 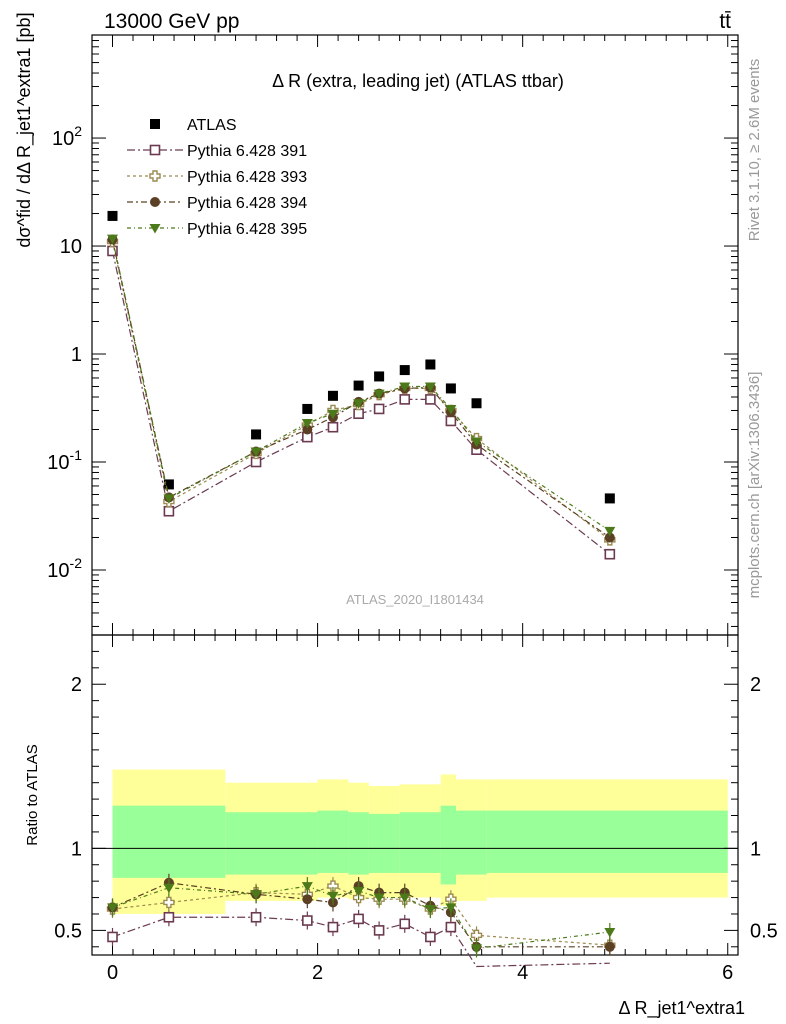 I want to click on ratio-y-tick-label: 1, so click(x=76, y=849).